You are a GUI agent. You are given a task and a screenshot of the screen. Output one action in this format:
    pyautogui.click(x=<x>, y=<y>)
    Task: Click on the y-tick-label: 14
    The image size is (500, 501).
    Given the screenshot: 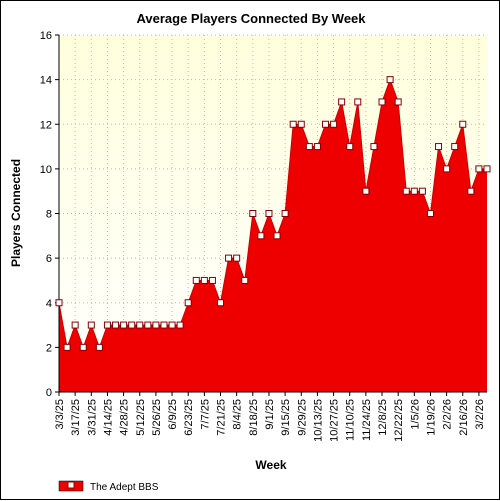 What is the action you would take?
    pyautogui.click(x=46, y=81)
    